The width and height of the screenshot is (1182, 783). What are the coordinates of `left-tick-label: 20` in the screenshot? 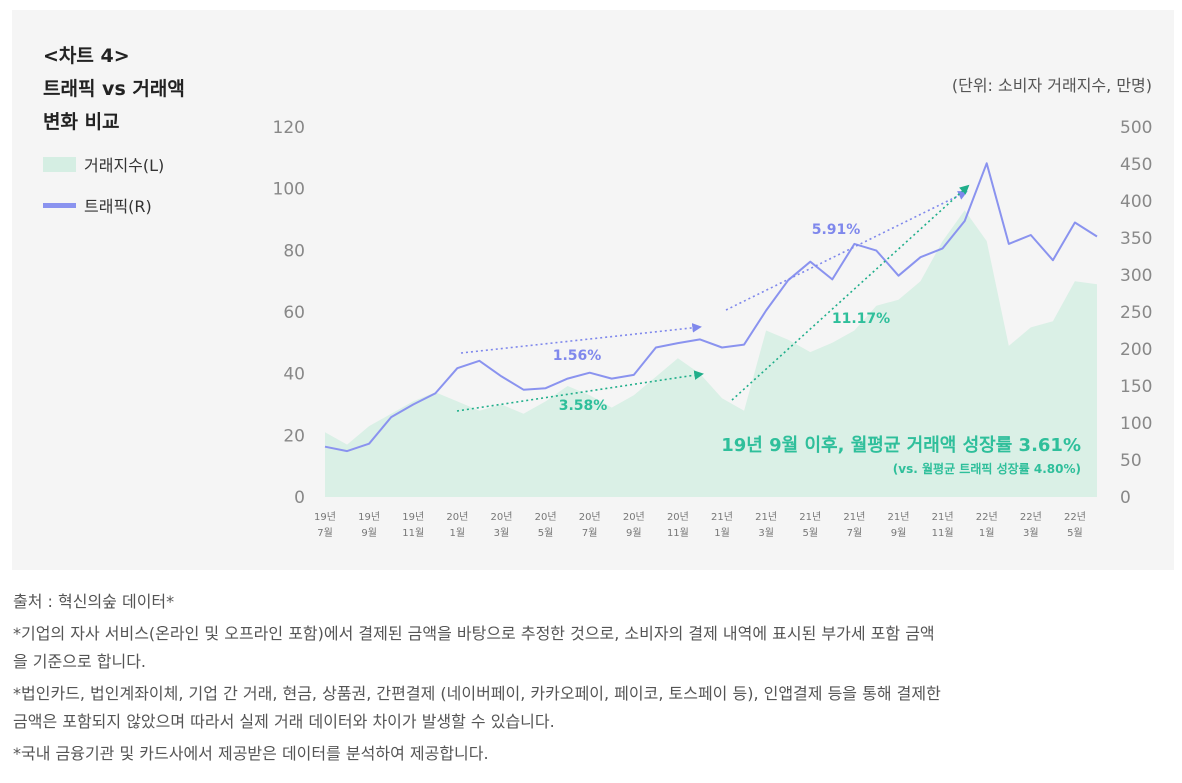 It's located at (294, 436).